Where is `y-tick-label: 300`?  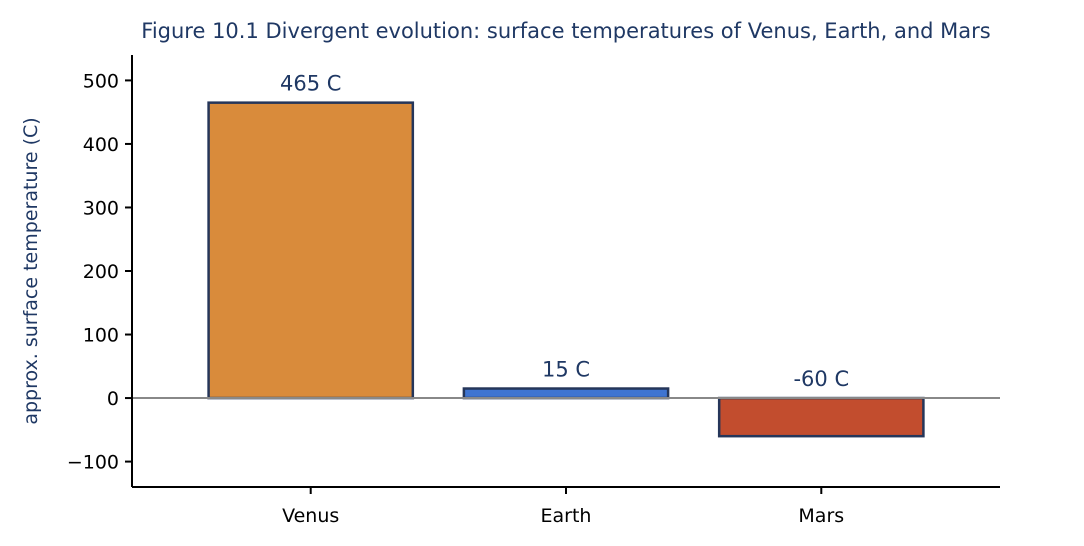
y-tick-label: 300 is located at coordinates (101, 208).